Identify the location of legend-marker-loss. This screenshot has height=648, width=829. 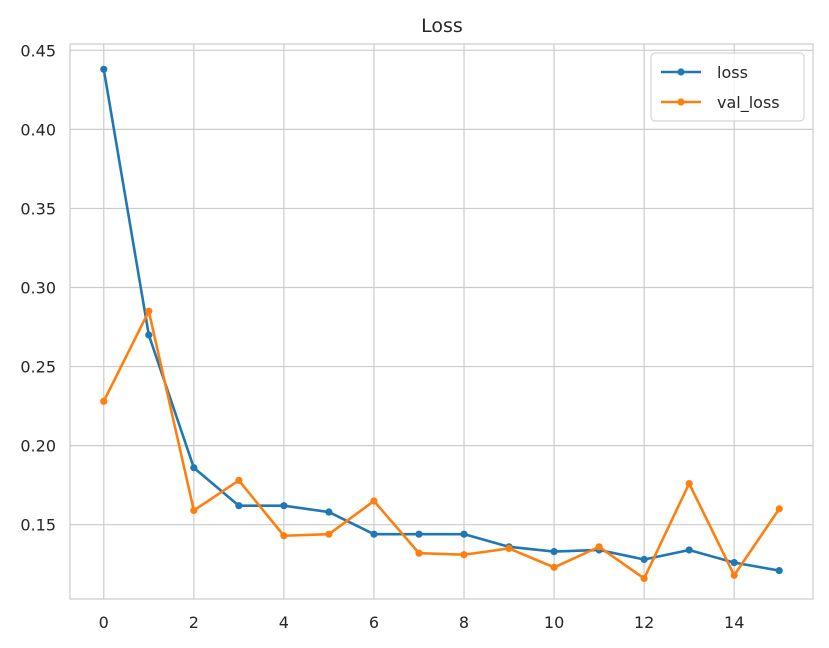
(681, 72).